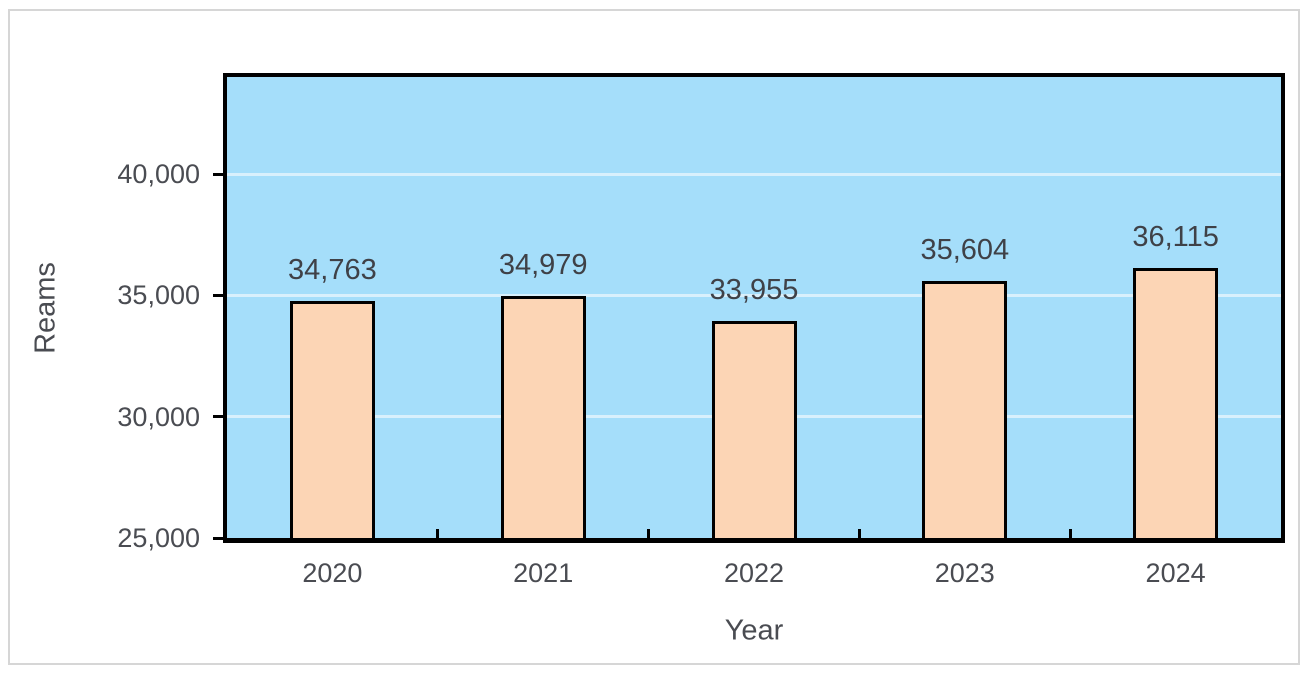  What do you see at coordinates (754, 429) in the screenshot?
I see `bar-2022` at bounding box center [754, 429].